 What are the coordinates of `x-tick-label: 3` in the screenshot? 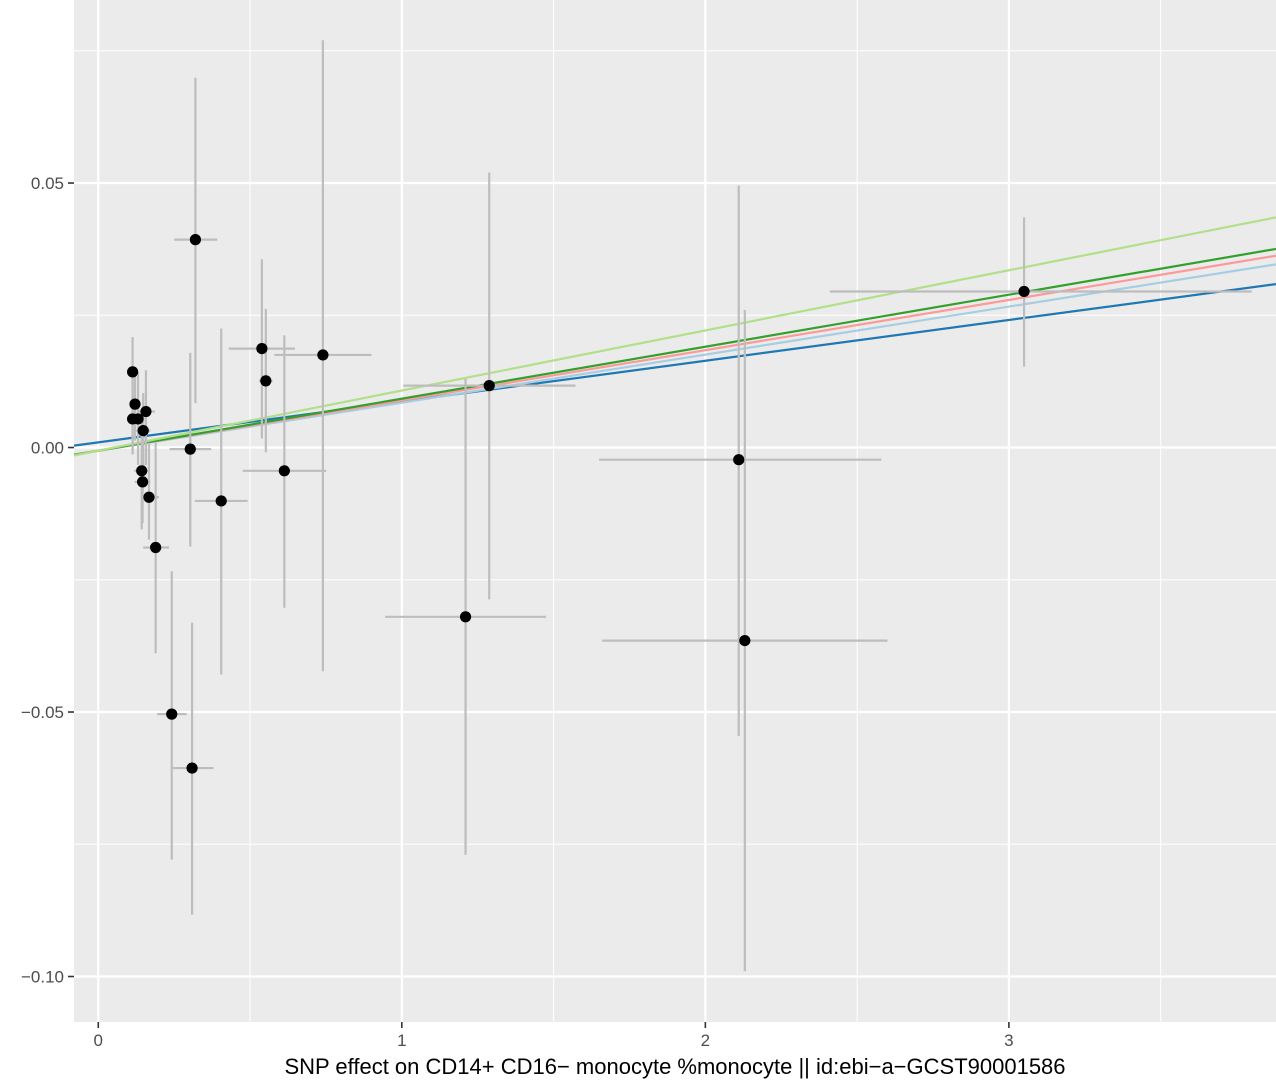 It's located at (1008, 1040).